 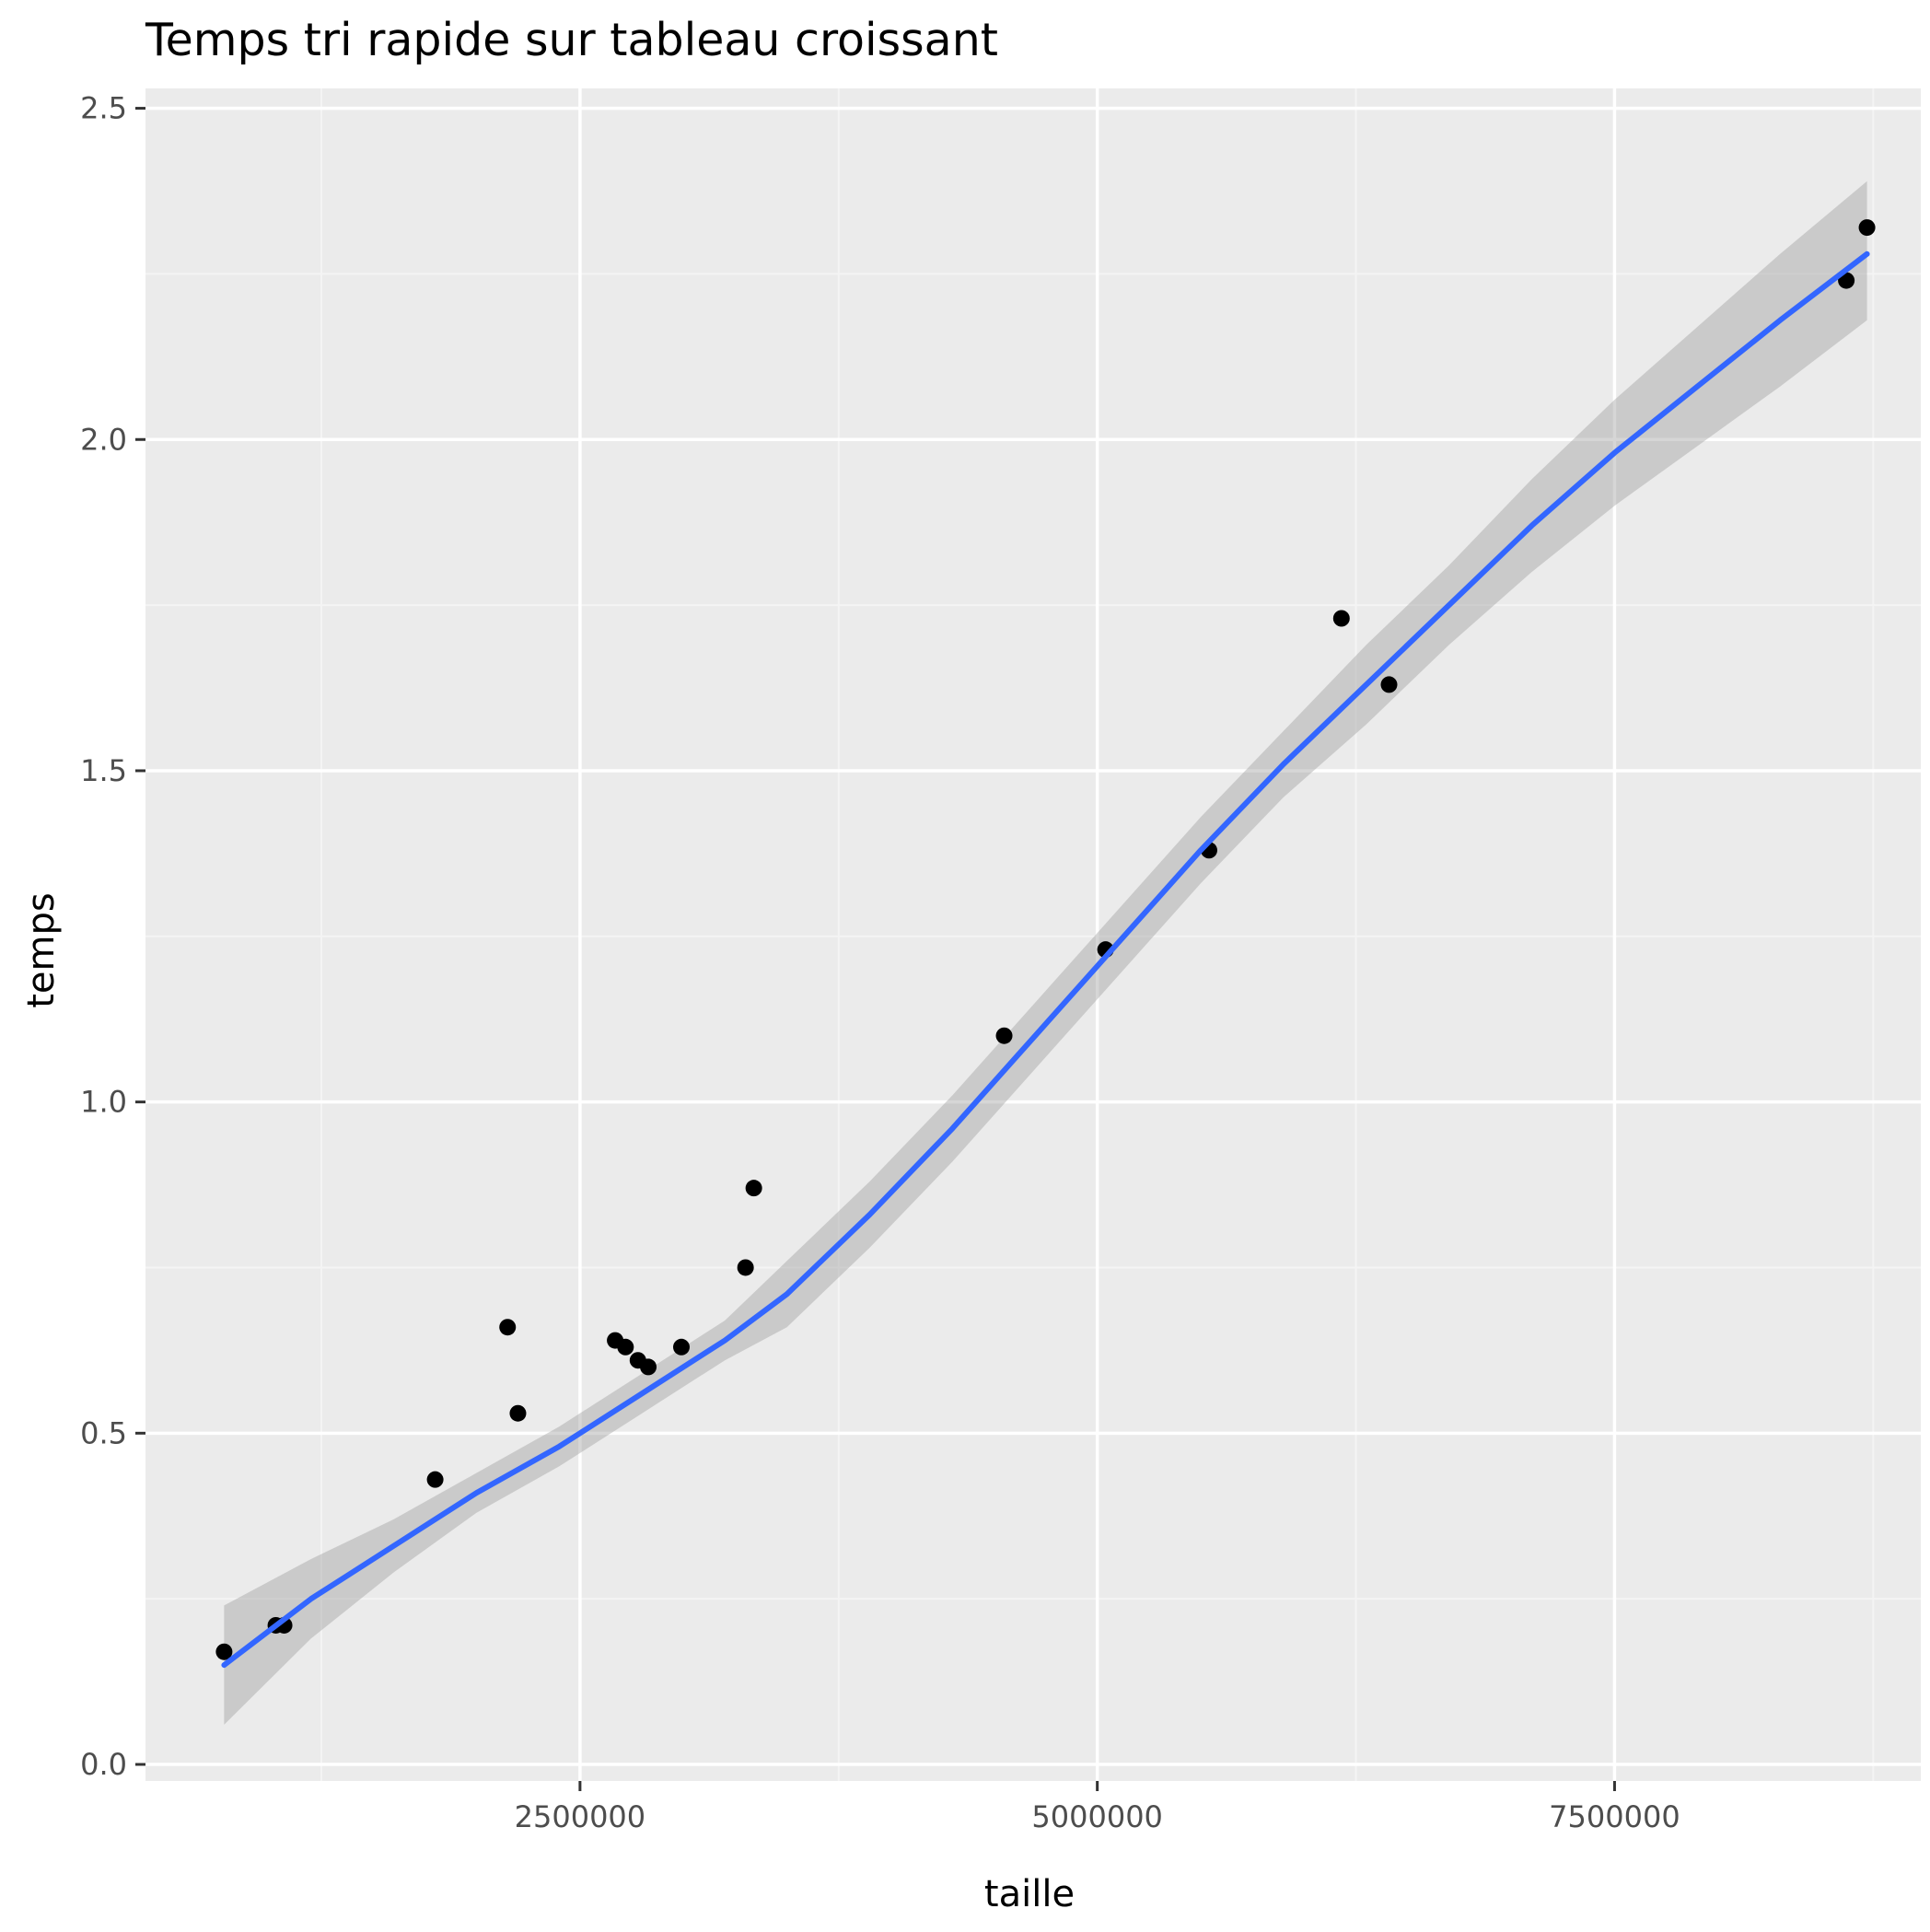 I want to click on x-tick-label: 2500000, so click(x=580, y=1816).